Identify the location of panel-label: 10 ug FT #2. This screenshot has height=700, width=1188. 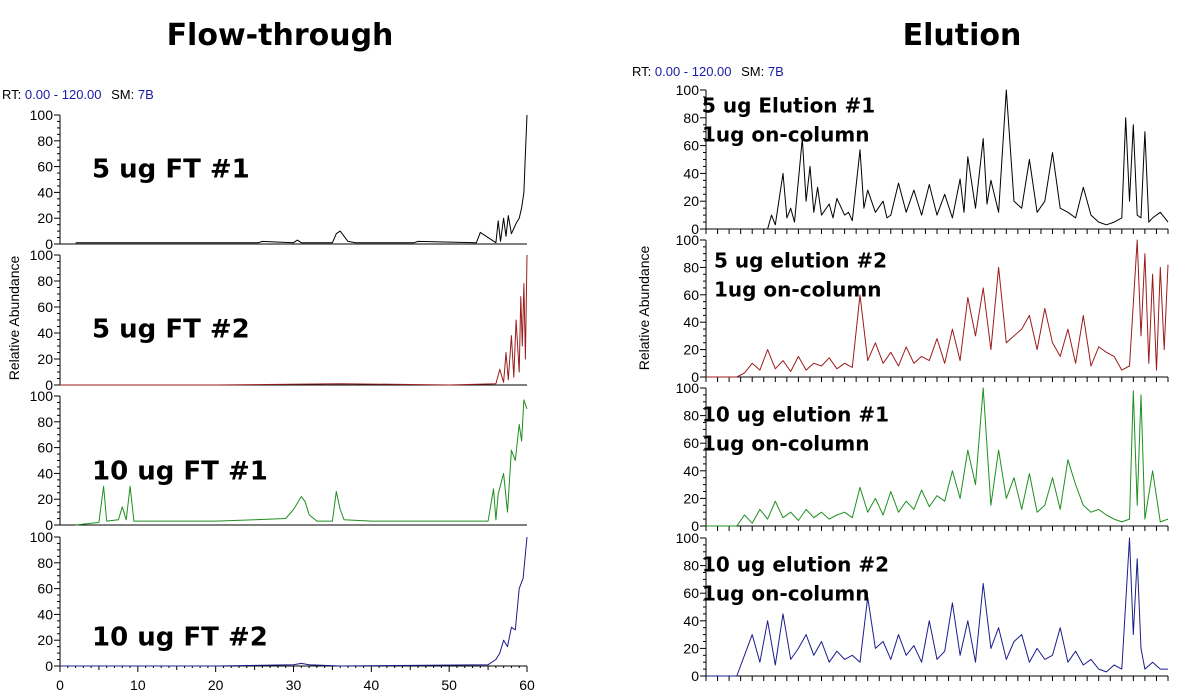
(180, 638).